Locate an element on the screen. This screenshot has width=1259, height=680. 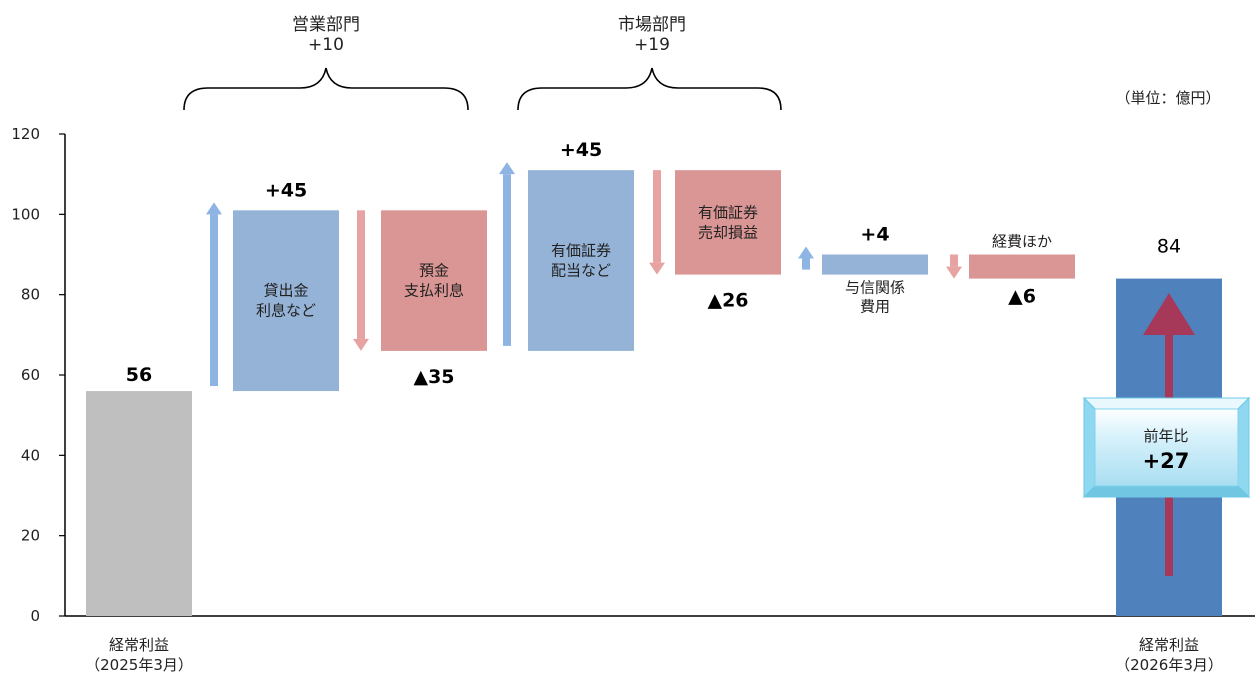
bar-value-label: +4 is located at coordinates (874, 235).